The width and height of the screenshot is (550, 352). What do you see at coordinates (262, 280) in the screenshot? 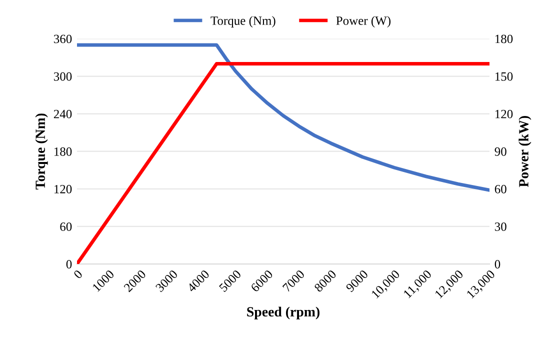
I see `x-tick-label: 6000` at bounding box center [262, 280].